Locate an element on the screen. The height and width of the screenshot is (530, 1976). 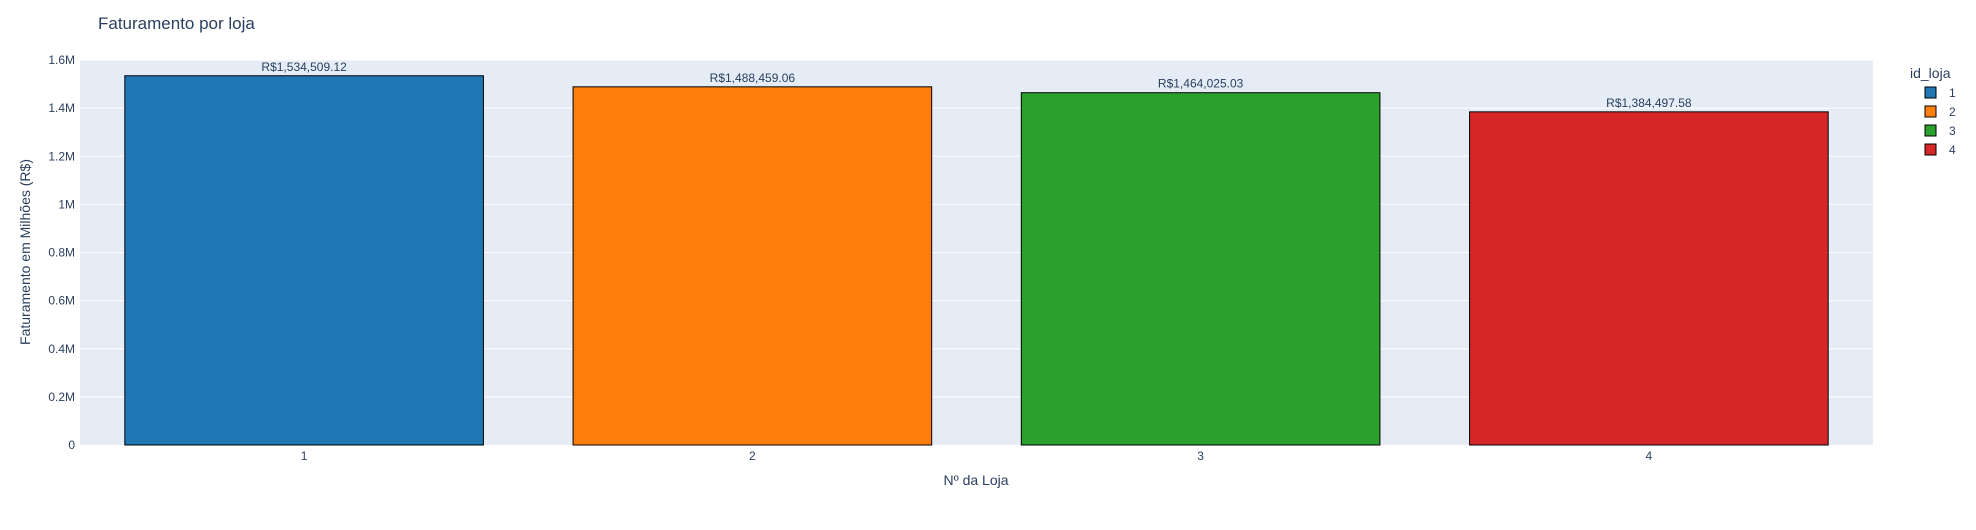
x-axis-title: Nº da Loja is located at coordinates (975, 480).